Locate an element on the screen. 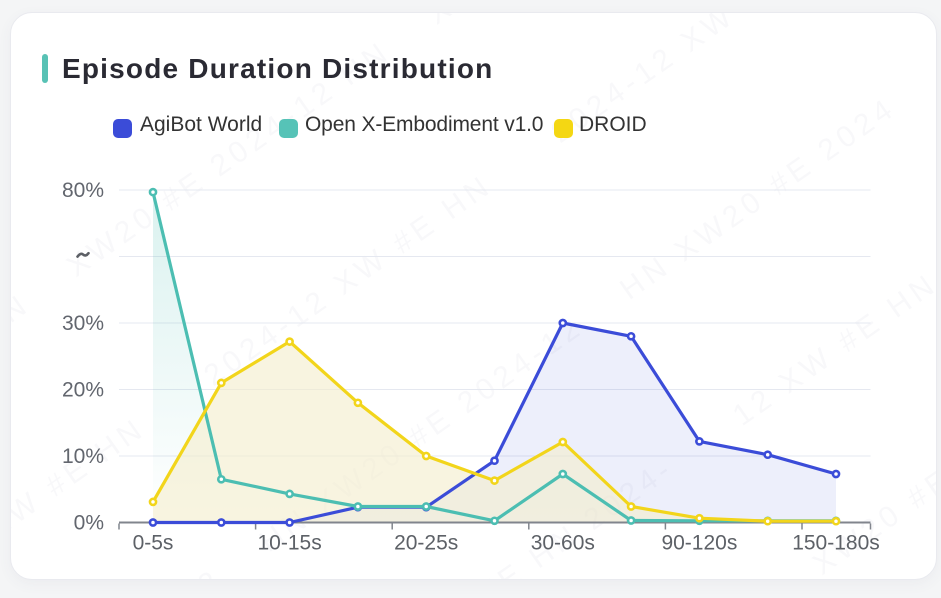 The image size is (941, 598). svg-text: 0-5s is located at coordinates (153, 543).